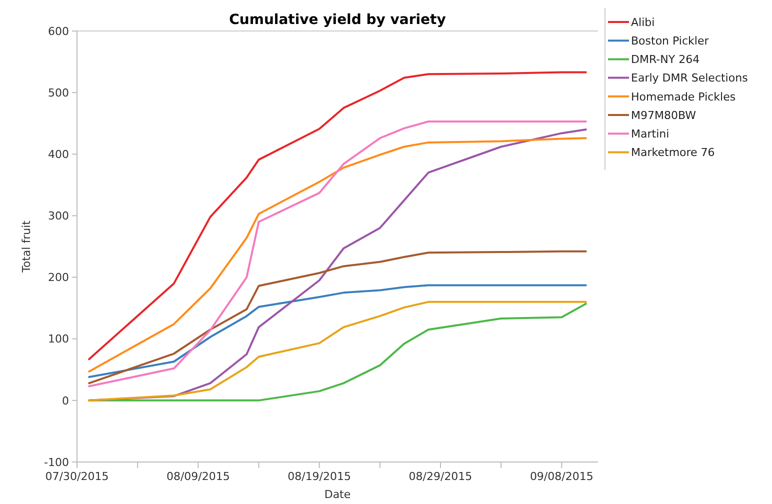 This screenshot has width=772, height=504. What do you see at coordinates (337, 494) in the screenshot?
I see `x-axis-title: Date` at bounding box center [337, 494].